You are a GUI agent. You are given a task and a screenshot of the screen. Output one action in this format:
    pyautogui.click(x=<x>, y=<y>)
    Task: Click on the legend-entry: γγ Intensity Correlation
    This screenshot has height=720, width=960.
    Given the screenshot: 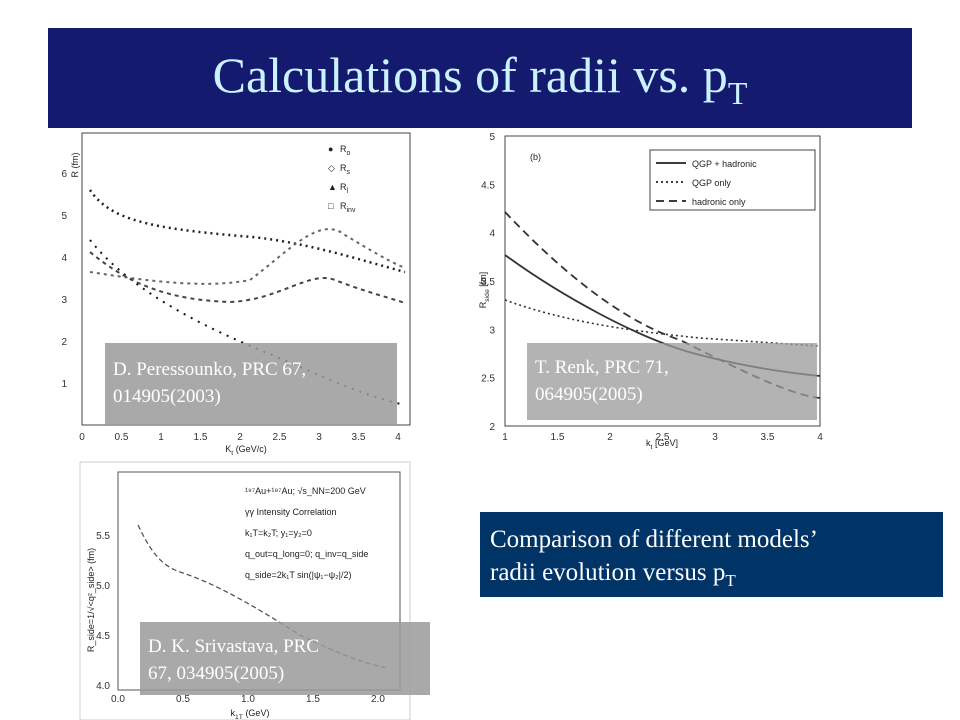 What is the action you would take?
    pyautogui.click(x=291, y=512)
    